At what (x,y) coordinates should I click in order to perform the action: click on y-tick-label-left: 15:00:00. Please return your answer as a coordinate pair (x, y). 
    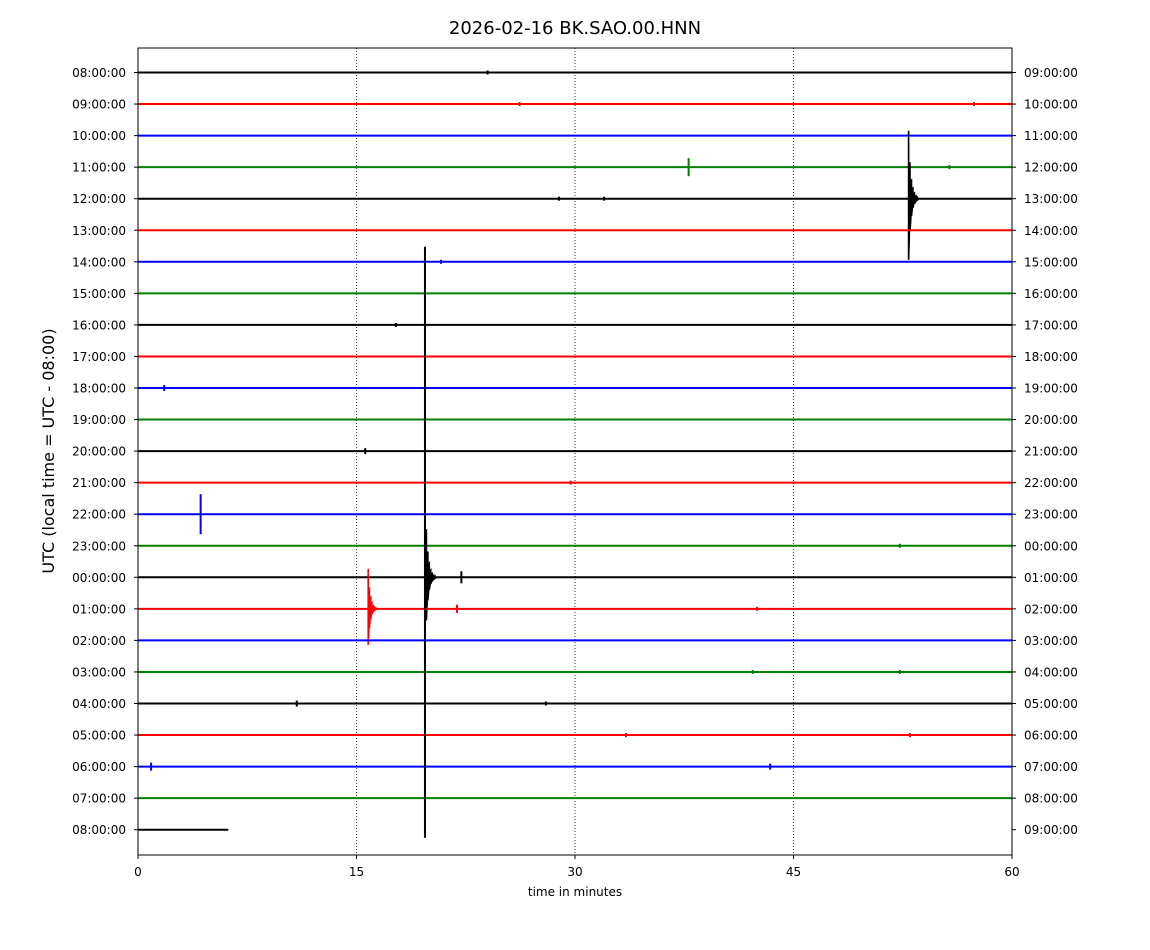
    Looking at the image, I should click on (99, 294).